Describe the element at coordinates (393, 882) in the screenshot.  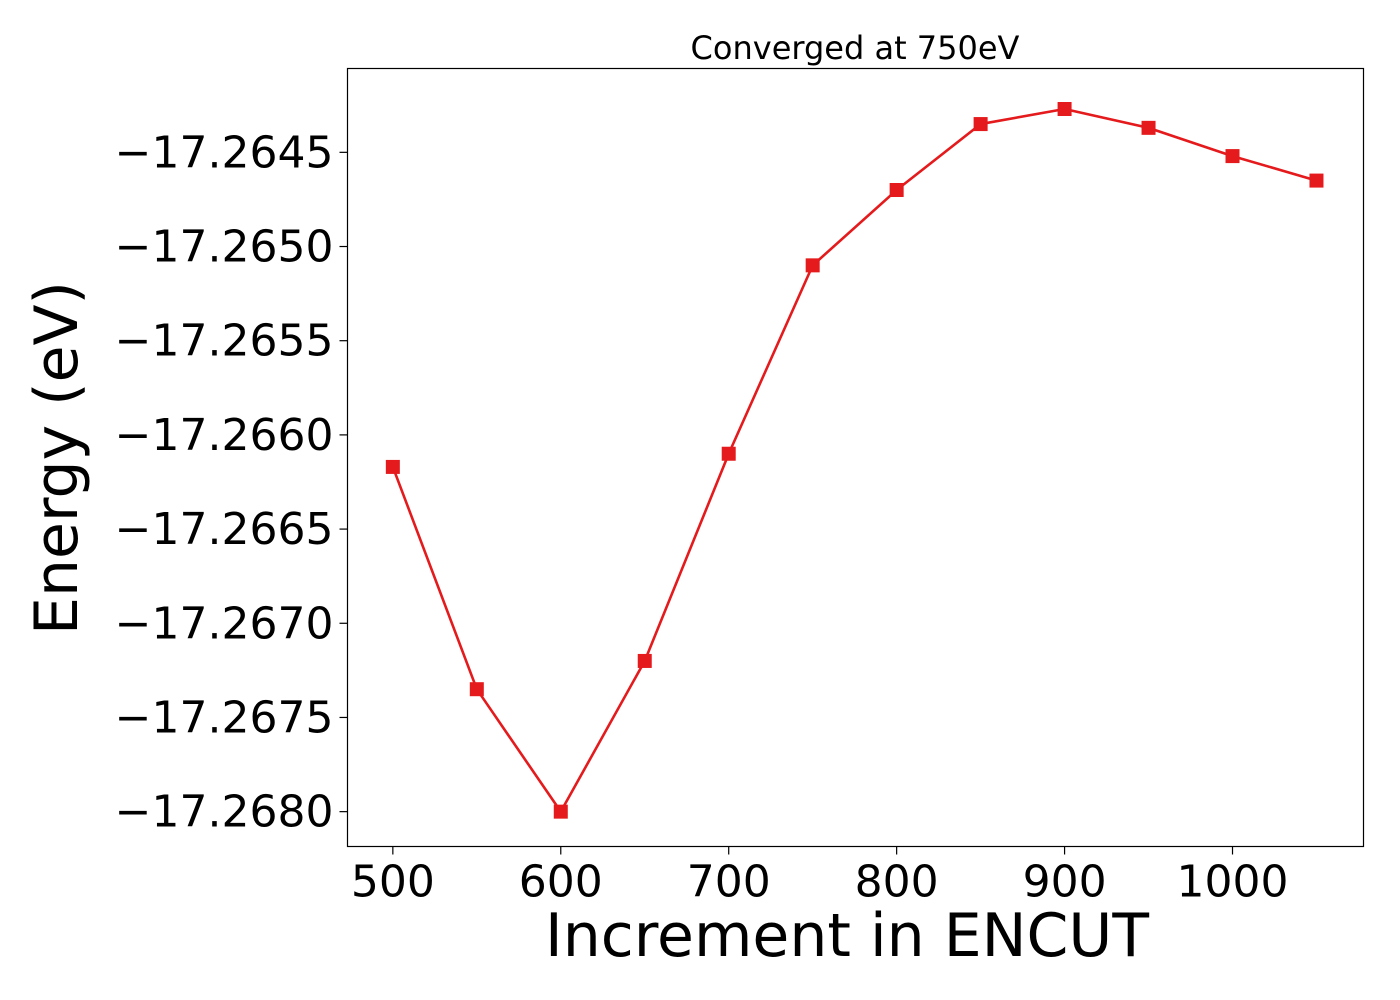
I see `x-tick-label: 500` at that location.